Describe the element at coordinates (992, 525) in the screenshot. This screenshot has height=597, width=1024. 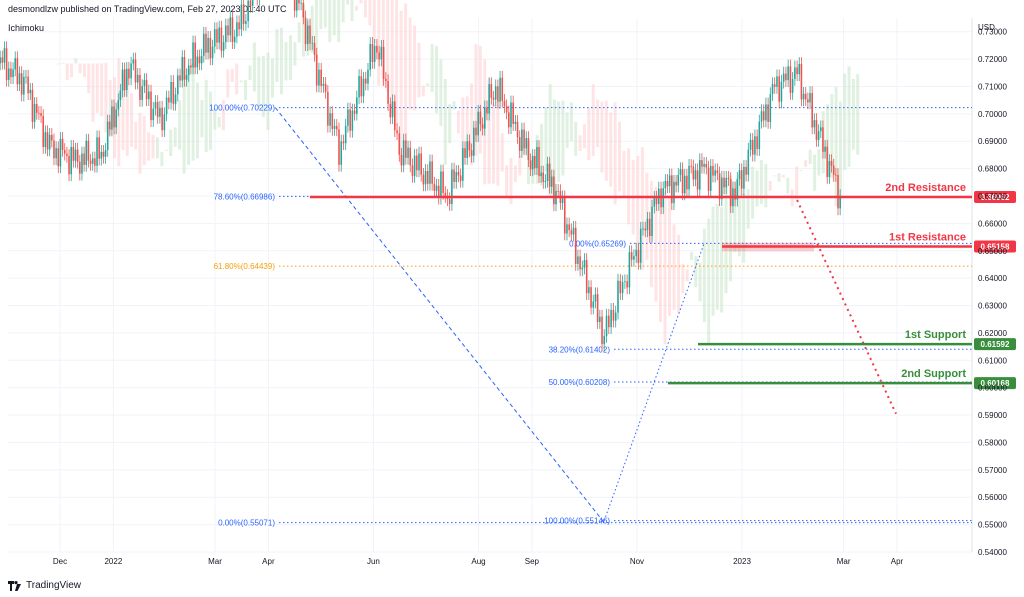
I see `y-tick-label: 0.55000` at that location.